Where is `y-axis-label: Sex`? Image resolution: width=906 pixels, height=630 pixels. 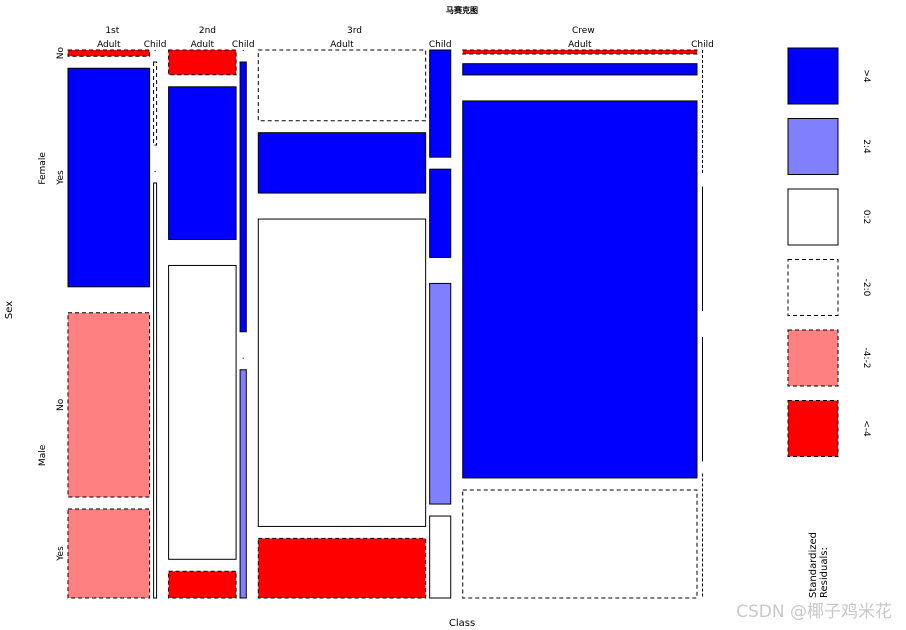 y-axis-label: Sex is located at coordinates (9, 310).